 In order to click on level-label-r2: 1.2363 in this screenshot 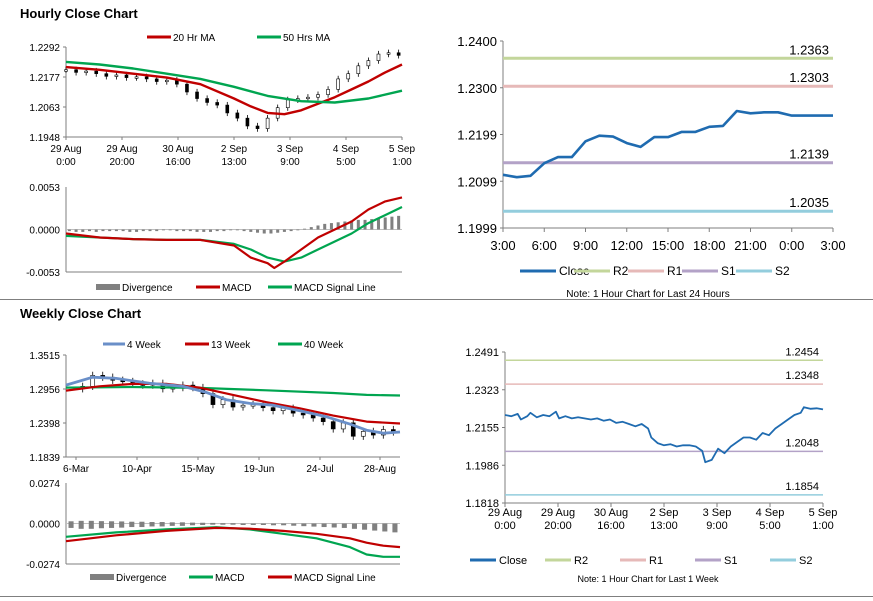, I will do `click(809, 49)`.